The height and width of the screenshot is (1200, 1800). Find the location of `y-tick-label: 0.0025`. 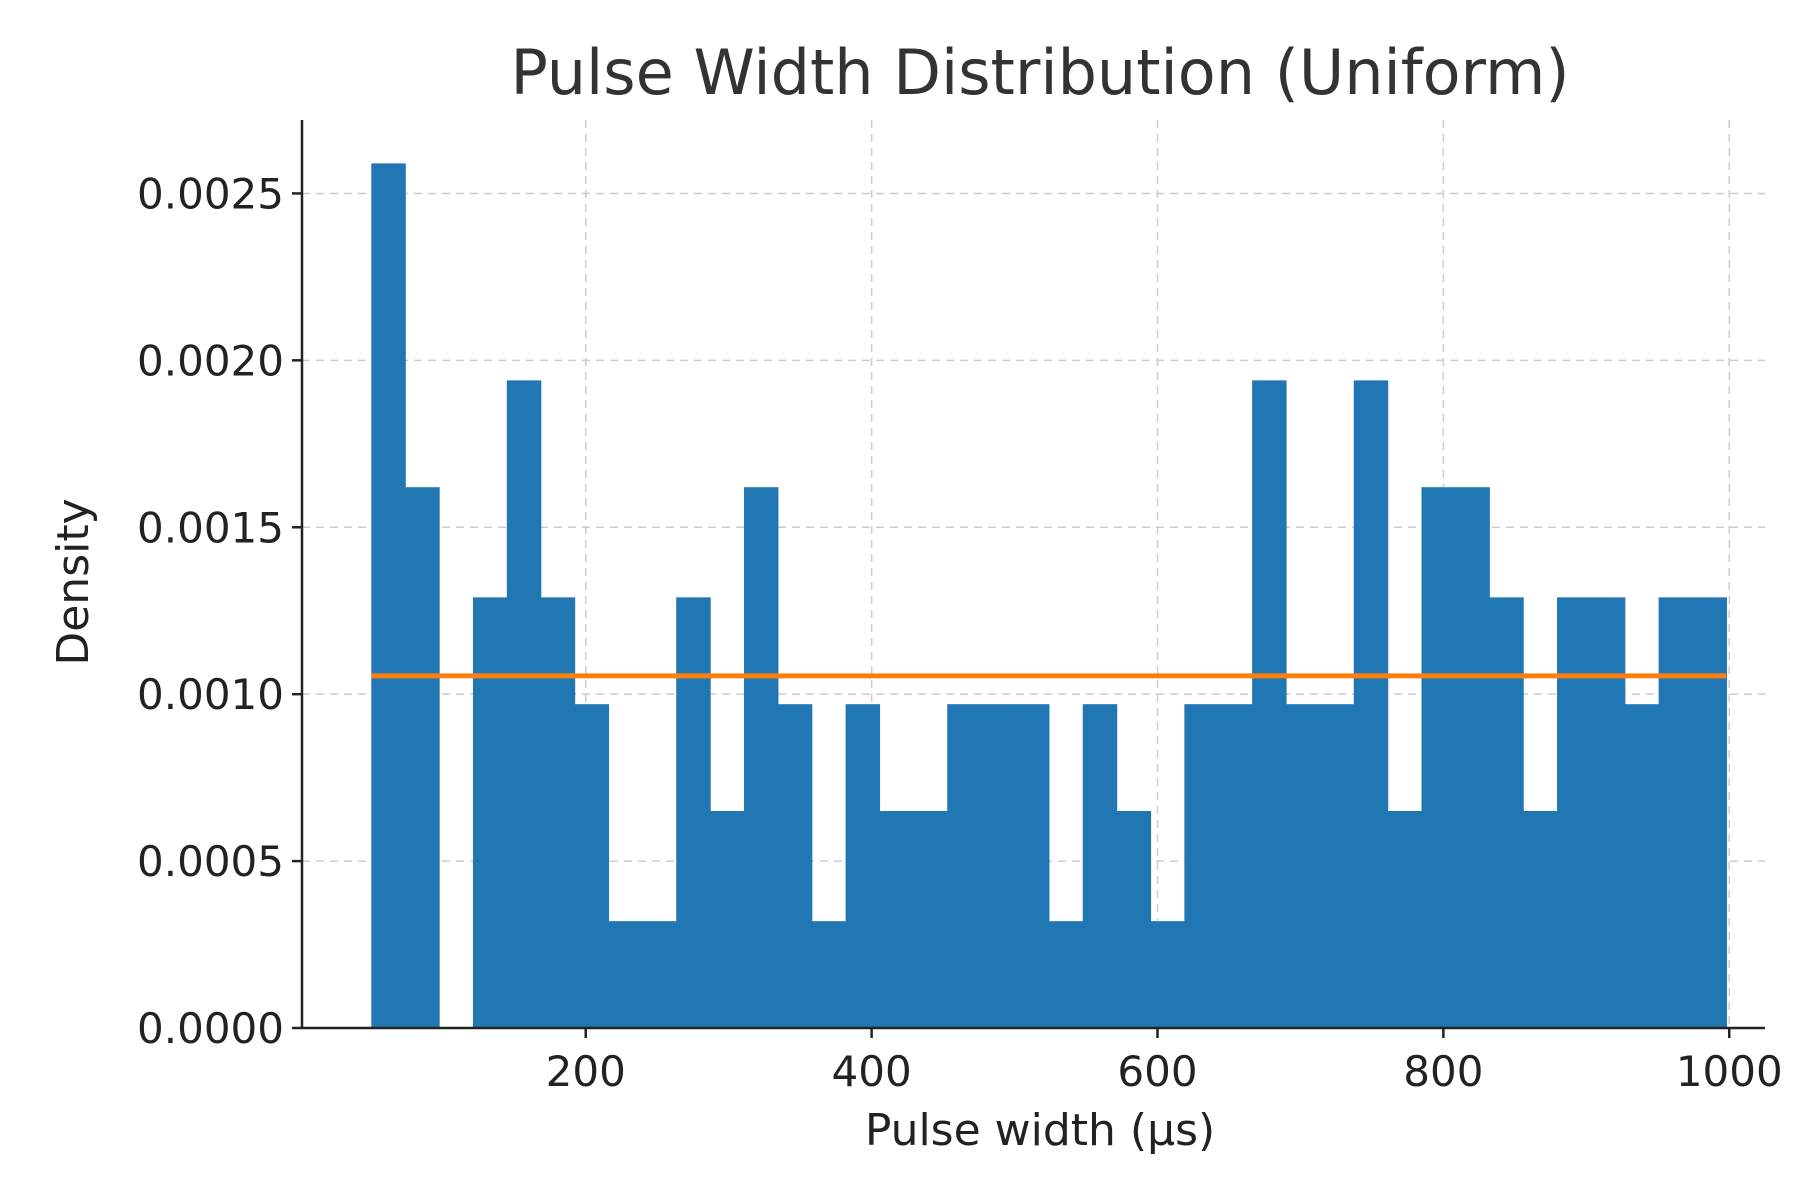

y-tick-label: 0.0025 is located at coordinates (210, 193).